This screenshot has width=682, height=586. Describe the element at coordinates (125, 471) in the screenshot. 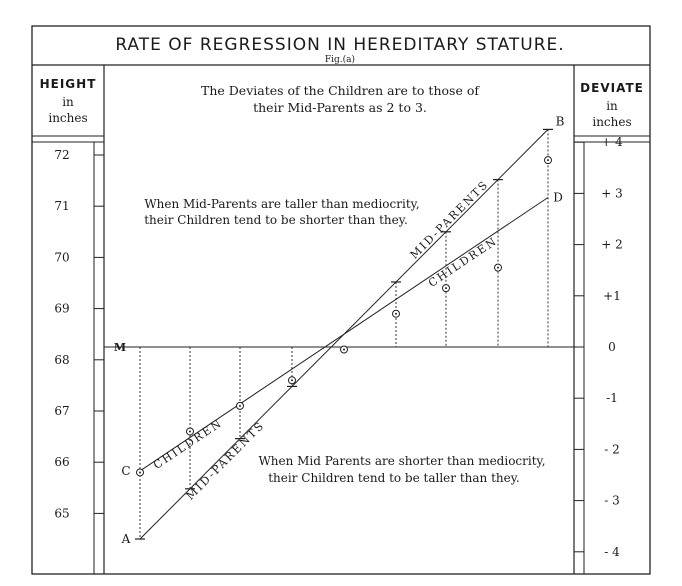

I see `label-C: C` at that location.